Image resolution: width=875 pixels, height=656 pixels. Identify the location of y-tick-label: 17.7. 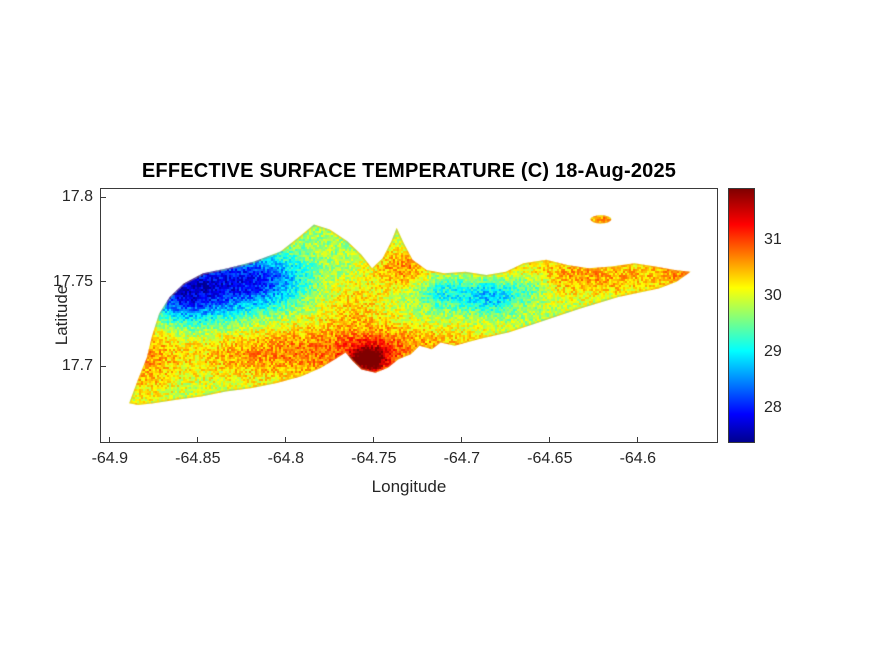
(77, 366).